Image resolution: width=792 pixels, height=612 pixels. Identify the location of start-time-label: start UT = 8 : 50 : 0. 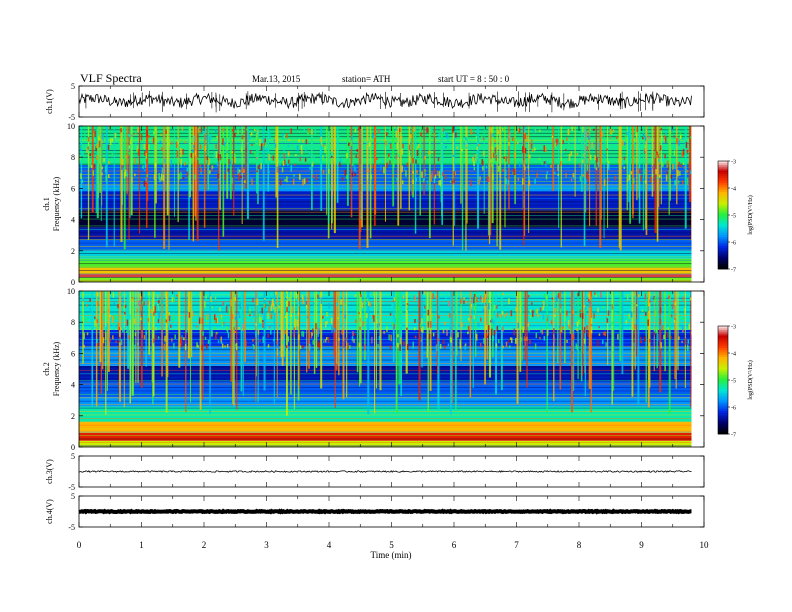
(474, 79).